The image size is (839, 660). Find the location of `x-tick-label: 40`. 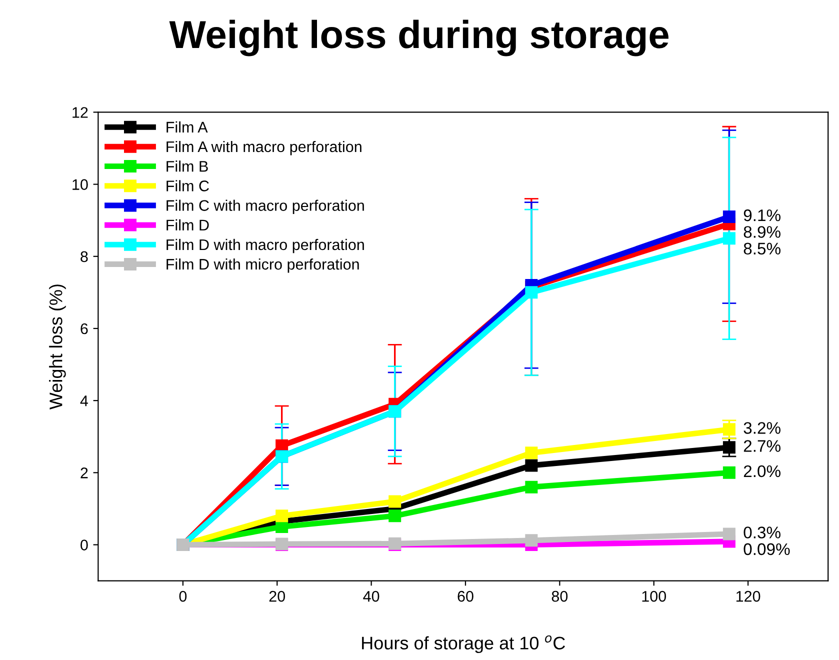

x-tick-label: 40 is located at coordinates (371, 596).